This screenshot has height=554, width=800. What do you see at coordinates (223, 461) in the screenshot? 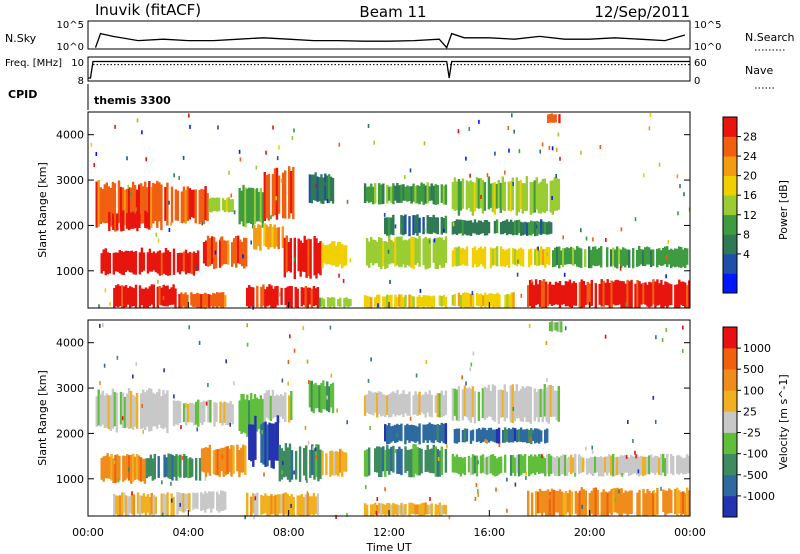
I see `data-block` at bounding box center [223, 461].